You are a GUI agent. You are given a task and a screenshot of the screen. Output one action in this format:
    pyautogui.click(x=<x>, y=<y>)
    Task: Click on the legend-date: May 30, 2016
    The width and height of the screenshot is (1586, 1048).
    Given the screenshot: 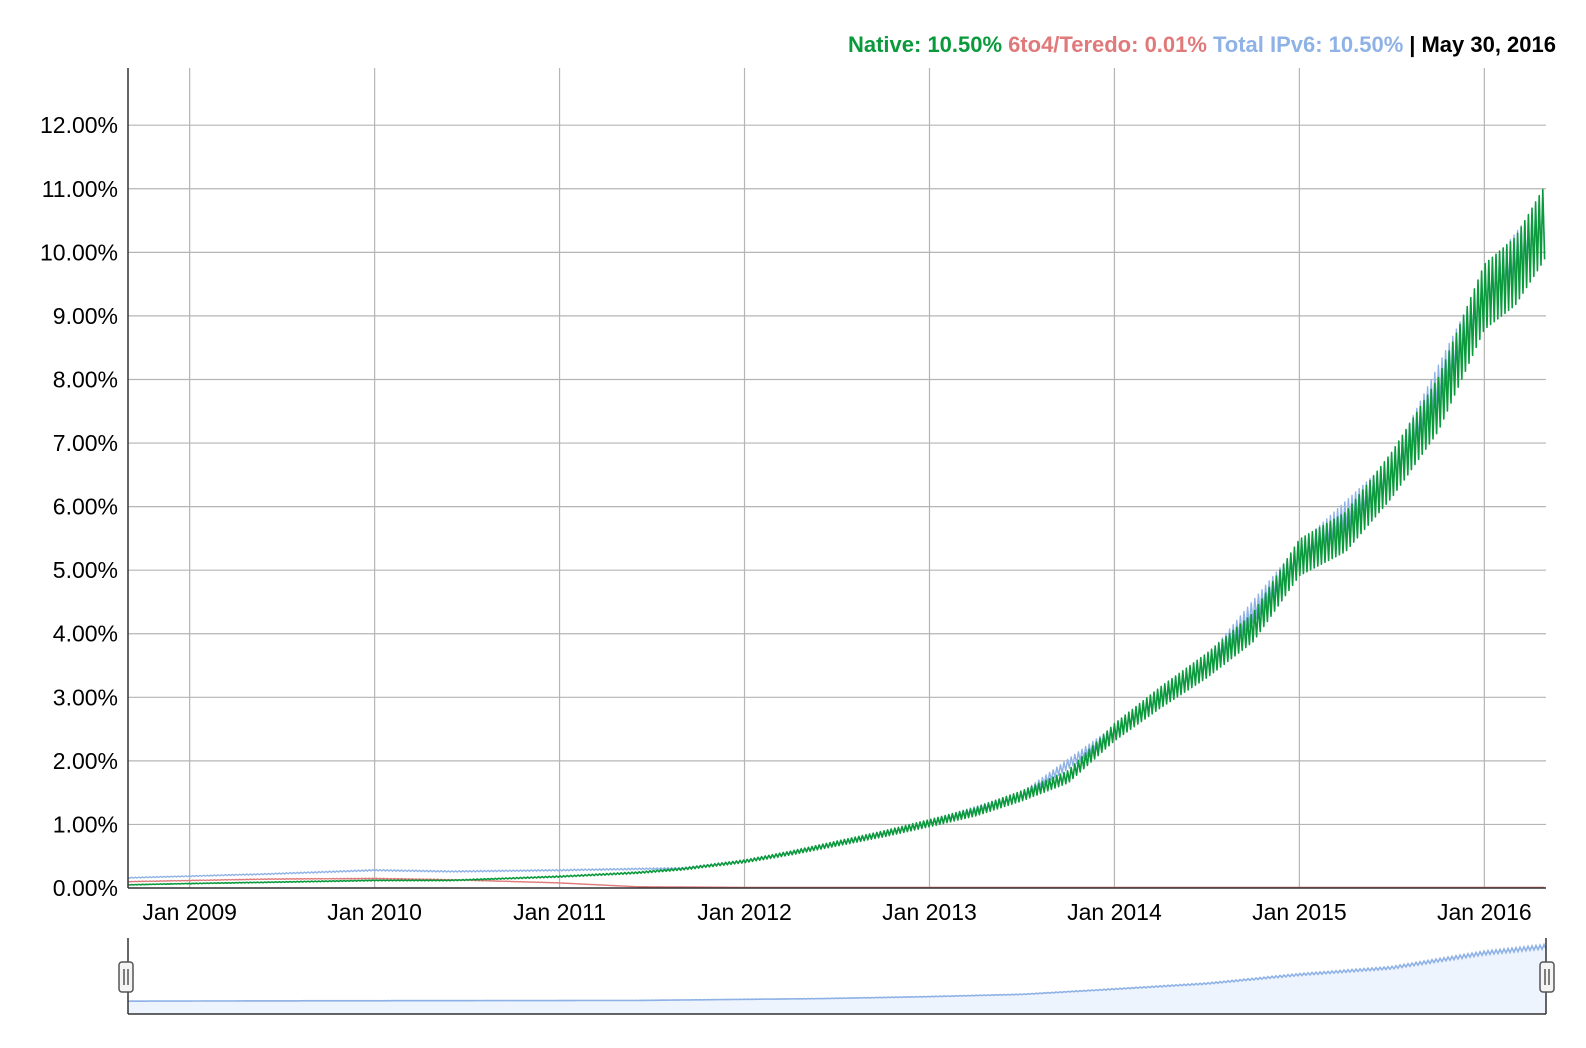 What is the action you would take?
    pyautogui.click(x=1488, y=44)
    